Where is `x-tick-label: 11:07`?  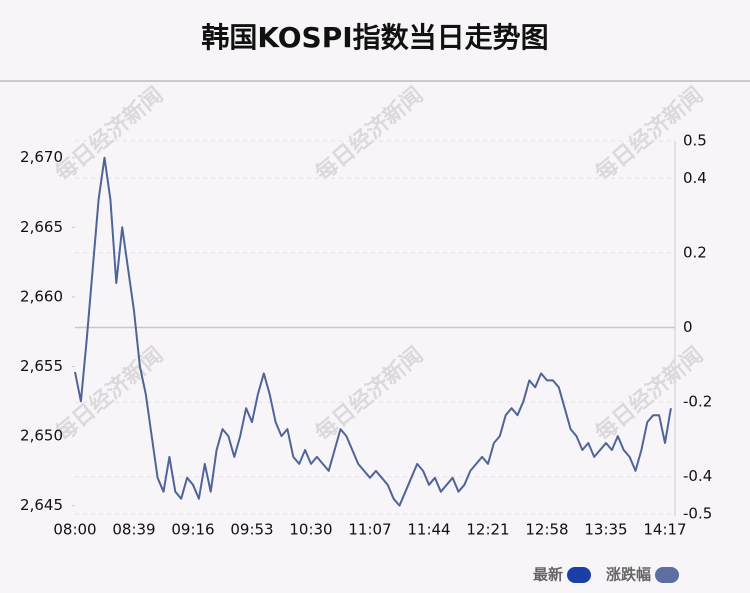 x-tick-label: 11:07 is located at coordinates (369, 530).